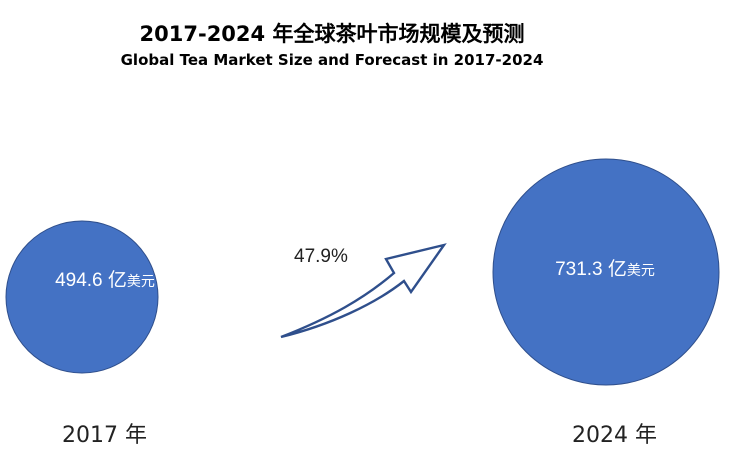 The width and height of the screenshot is (732, 465). What do you see at coordinates (321, 256) in the screenshot?
I see `growth-rate-label: 47.9%` at bounding box center [321, 256].